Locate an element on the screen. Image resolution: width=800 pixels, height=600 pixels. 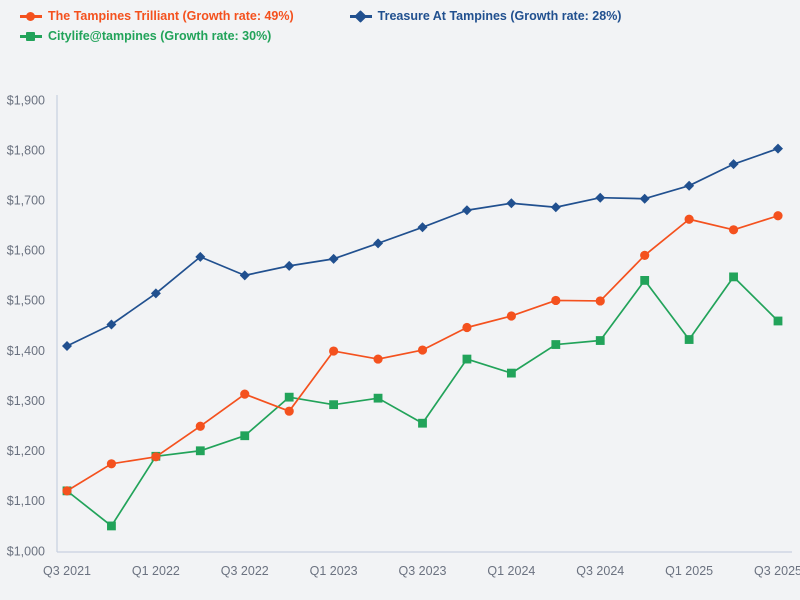
legend-item-treasure-at-tampines: Treasure At Tampines (Growth rate: 28%) is located at coordinates (485, 16).